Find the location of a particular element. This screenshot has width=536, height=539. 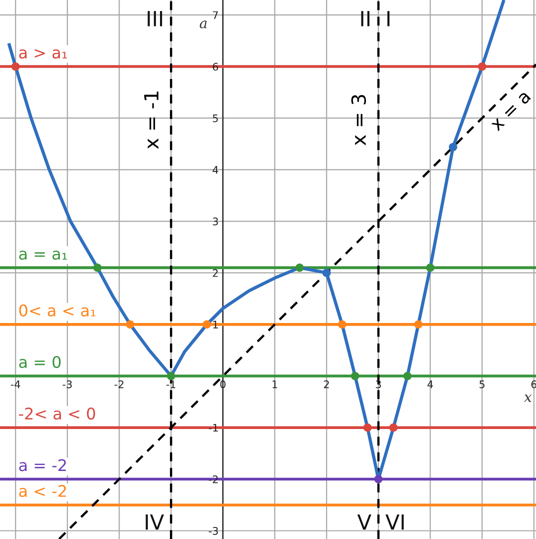

x-tick-label: -2 is located at coordinates (119, 384).